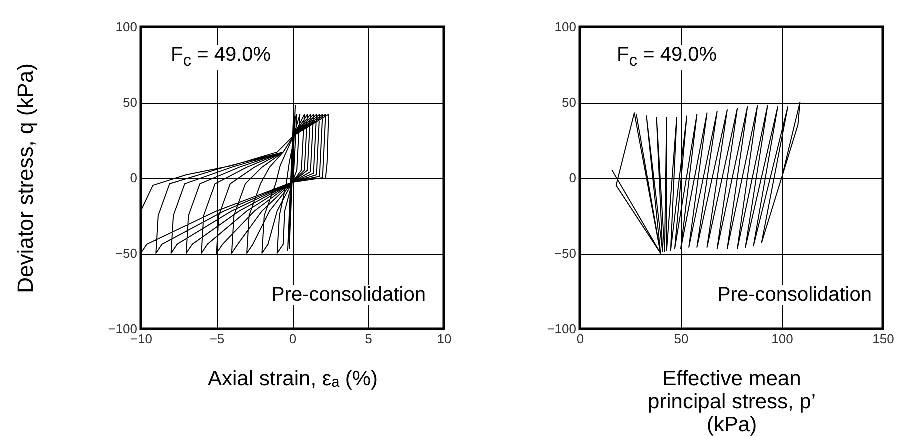 This screenshot has height=436, width=904. What do you see at coordinates (293, 339) in the screenshot?
I see `x-tick-label: 0` at bounding box center [293, 339].